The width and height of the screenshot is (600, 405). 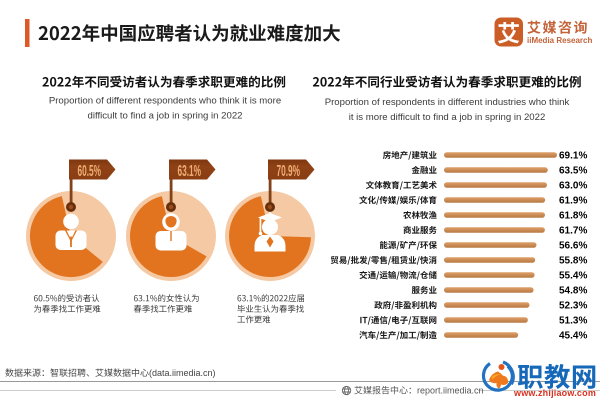 I want to click on svg-text: 70.9%, so click(x=289, y=171).